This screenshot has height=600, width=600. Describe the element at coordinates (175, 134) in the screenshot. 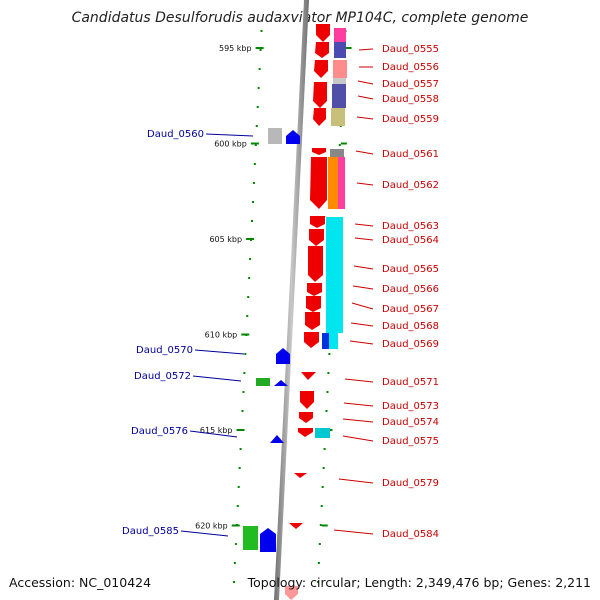

I see `gene-label-reverse: Daud_0560` at that location.